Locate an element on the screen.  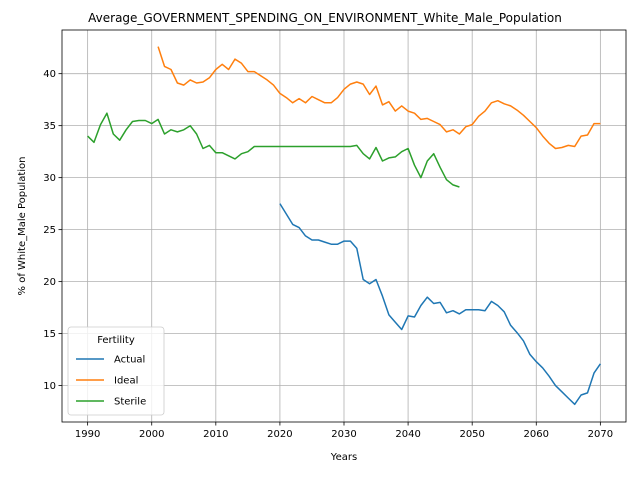
x-tick-label: 2010 is located at coordinates (215, 434).